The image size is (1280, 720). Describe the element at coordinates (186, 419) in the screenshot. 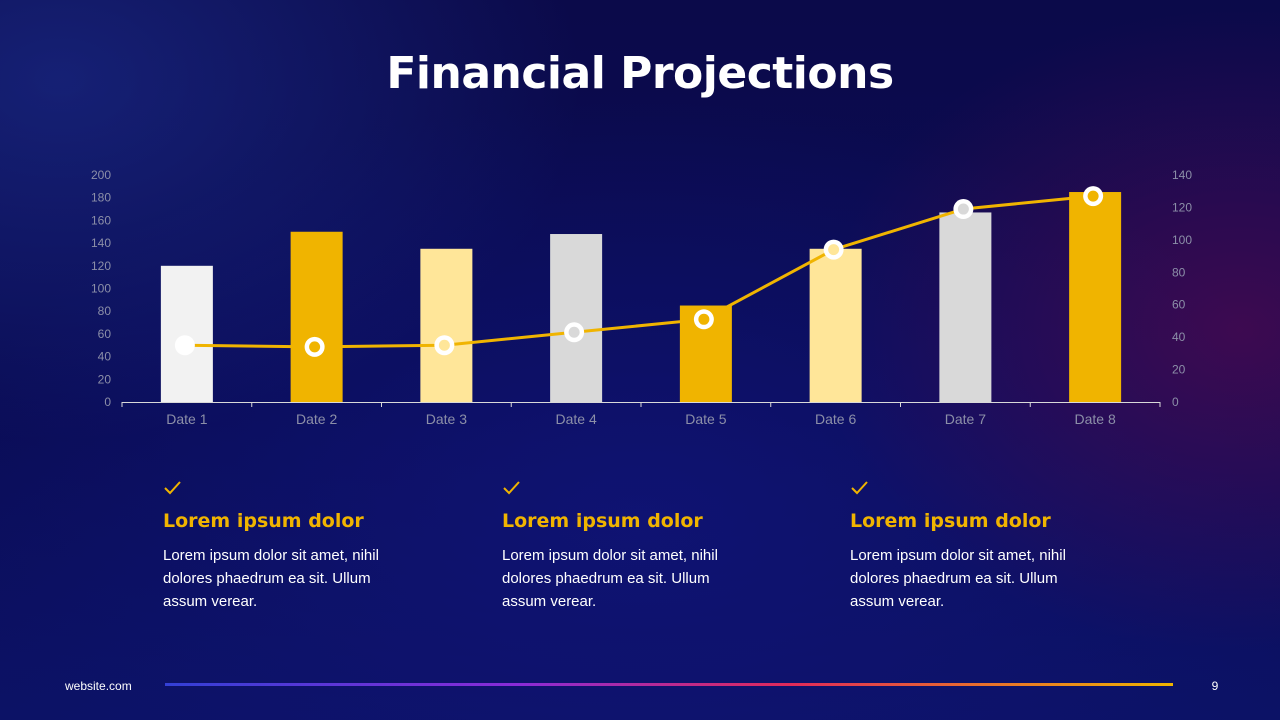

I see `x-axis-category-label: Date 1` at that location.